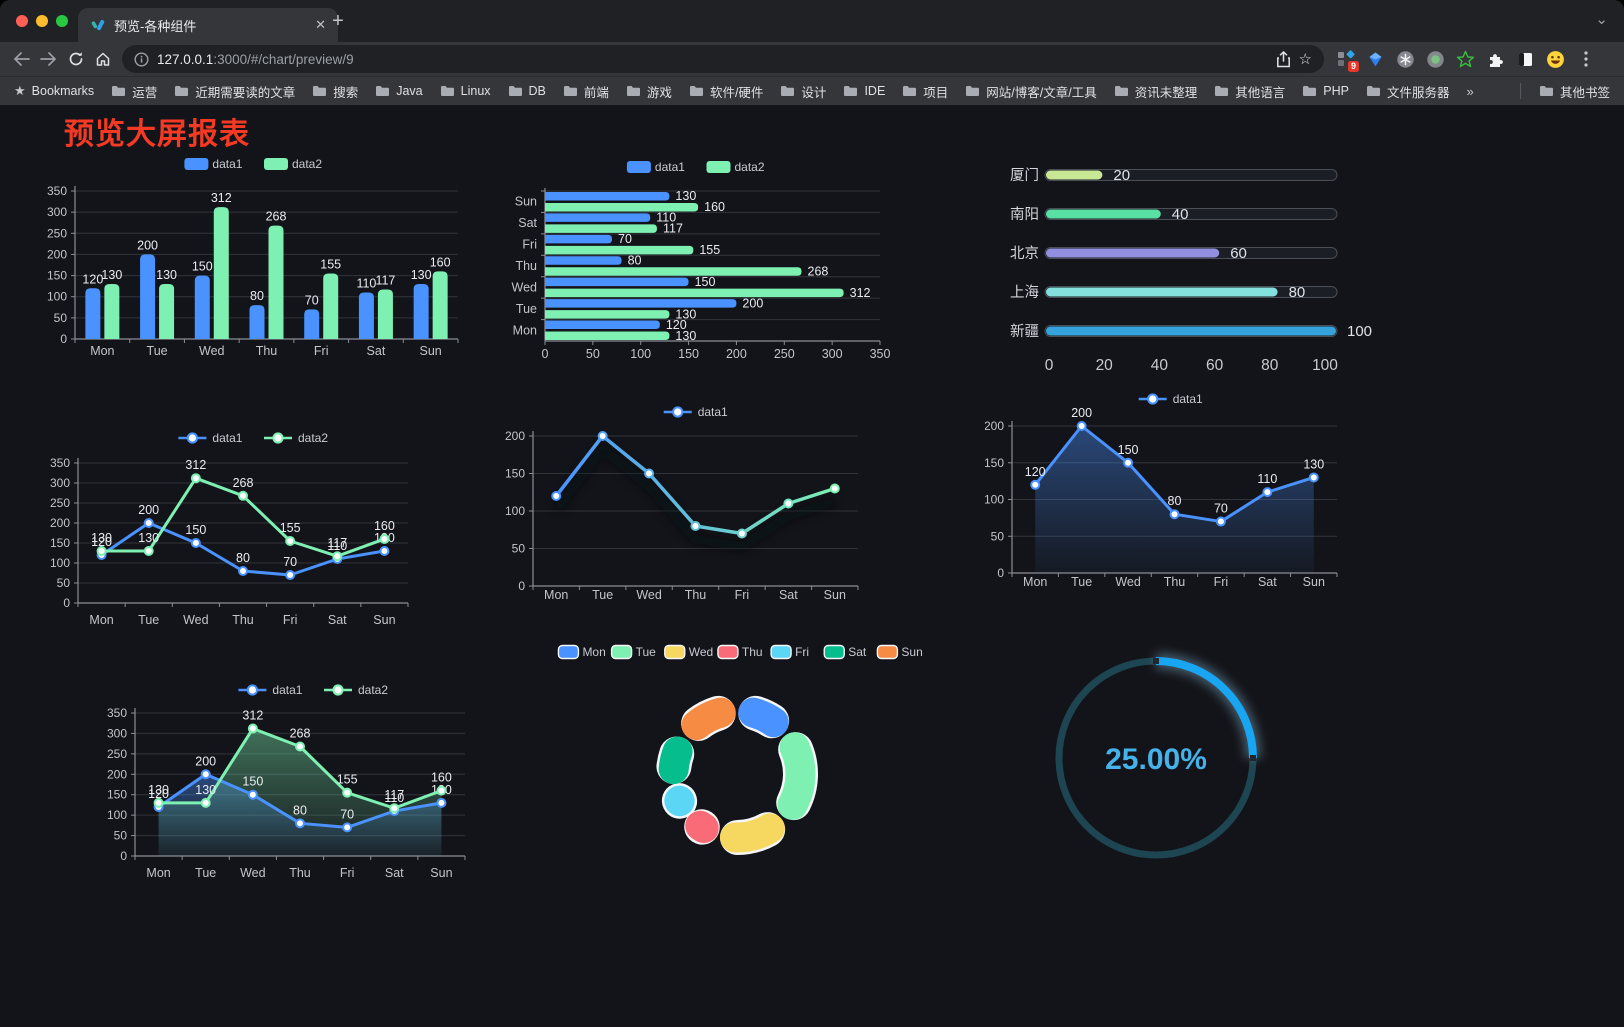  What do you see at coordinates (1405, 59) in the screenshot?
I see `snowflake-extension-icon` at bounding box center [1405, 59].